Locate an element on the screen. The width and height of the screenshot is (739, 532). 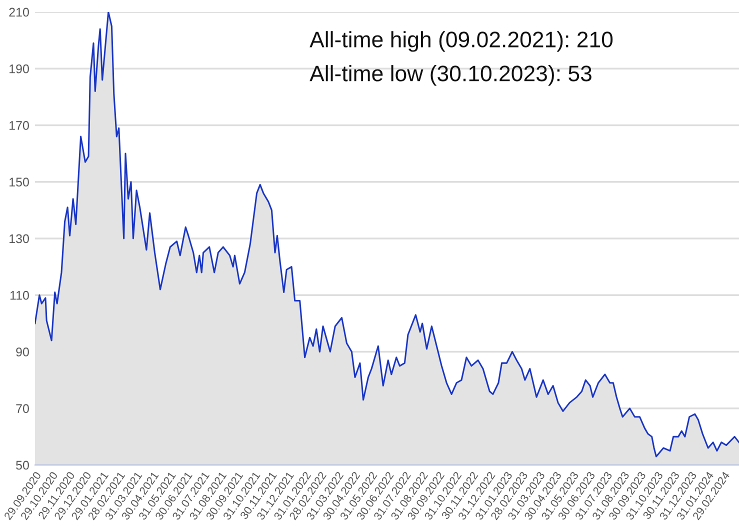
annotation: All-time high (09.02.2021): 210 is located at coordinates (461, 41).